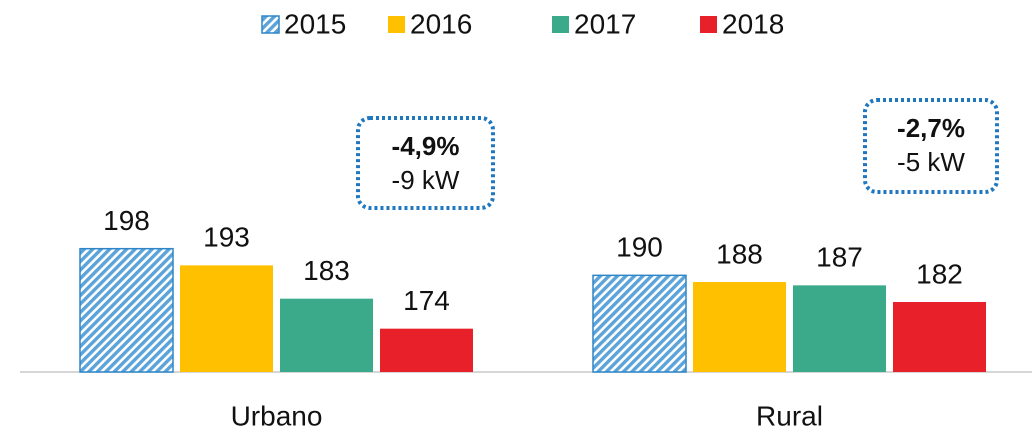  What do you see at coordinates (426, 180) in the screenshot?
I see `annotation-subtext: -9 kW` at bounding box center [426, 180].